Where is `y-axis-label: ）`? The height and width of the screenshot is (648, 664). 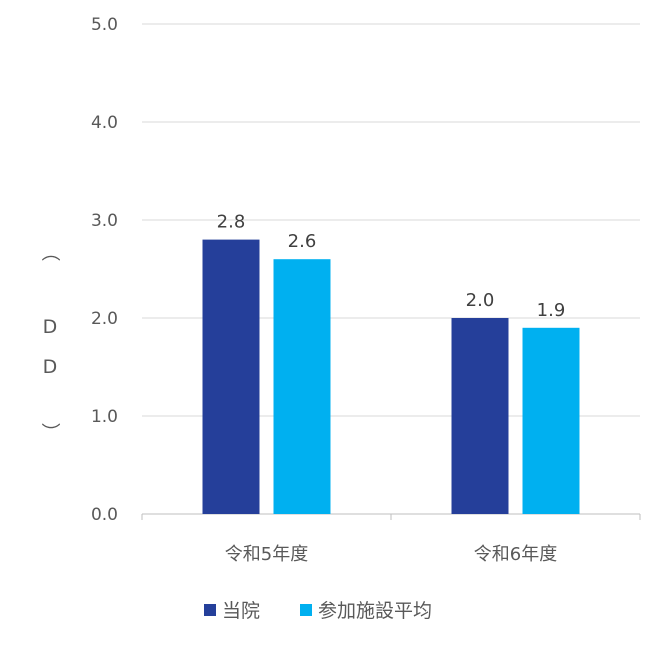 y-axis-label: ） is located at coordinates (50, 431).